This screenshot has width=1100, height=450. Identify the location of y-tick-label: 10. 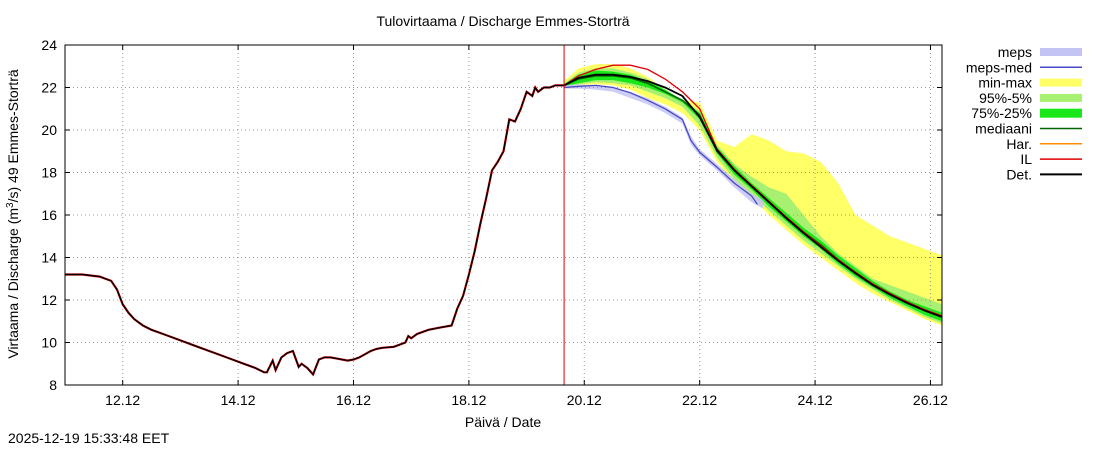
(49, 343).